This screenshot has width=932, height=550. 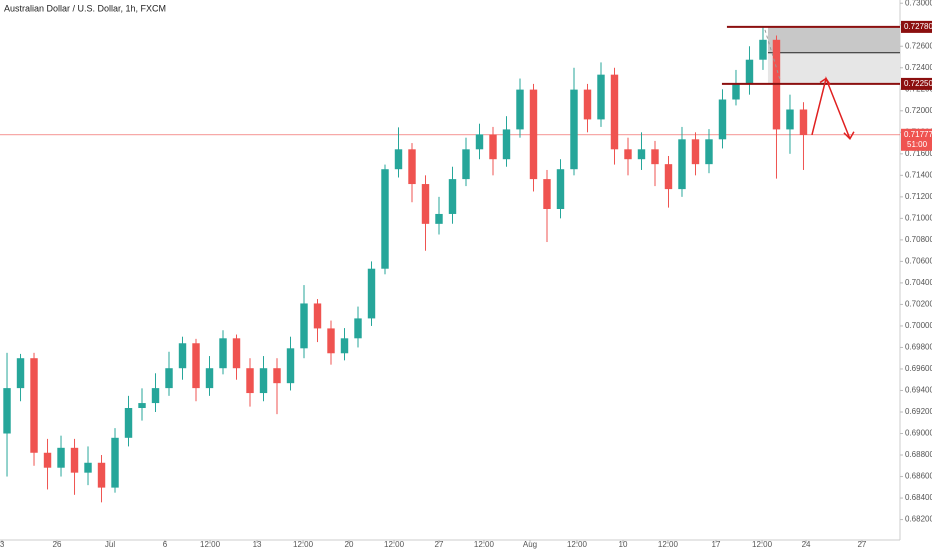 I want to click on y-tick-label: 0.68200, so click(x=918, y=519).